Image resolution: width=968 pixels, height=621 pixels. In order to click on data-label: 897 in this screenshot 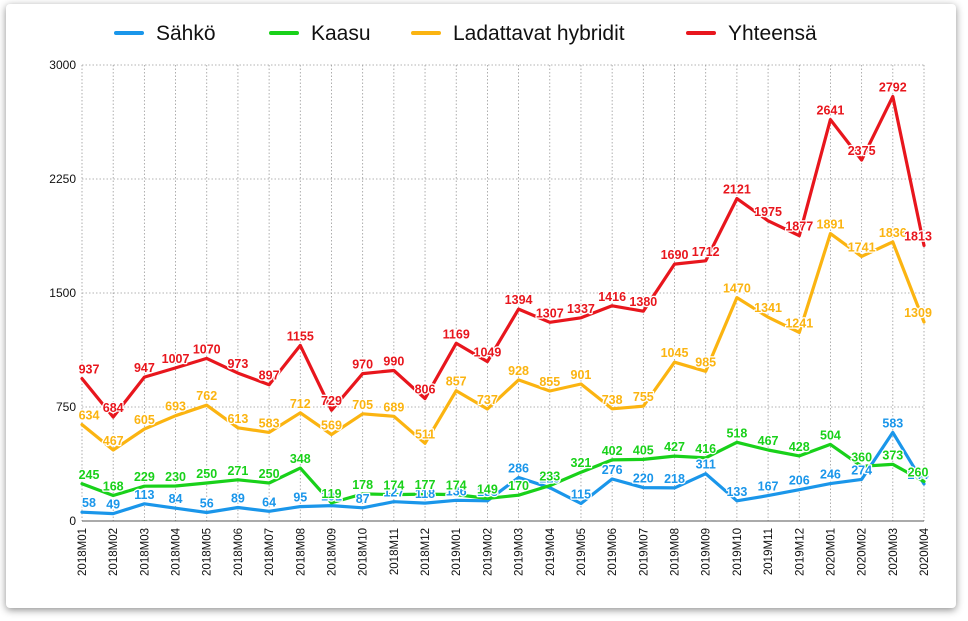, I will do `click(269, 376)`.